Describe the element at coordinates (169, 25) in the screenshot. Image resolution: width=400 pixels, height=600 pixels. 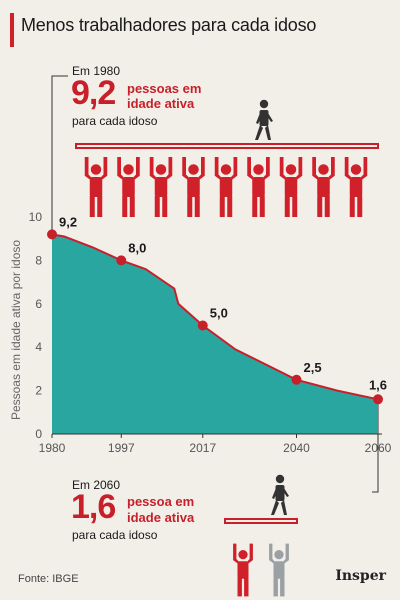
I see `page-title: Menos trabalhadores para cada idoso` at that location.